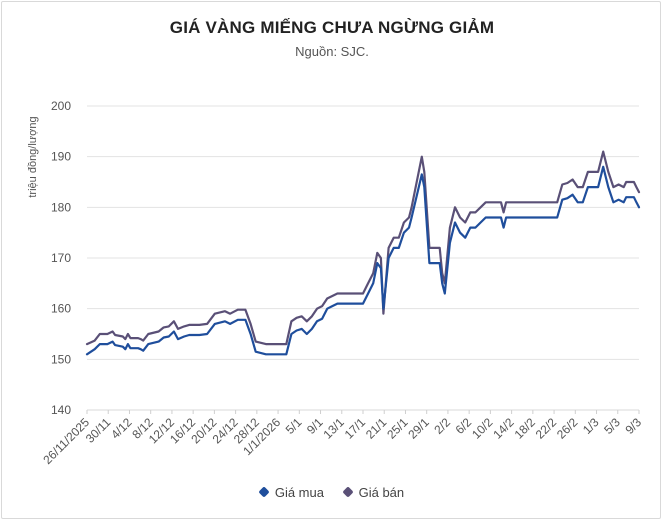 This screenshot has width=664, height=522. Describe the element at coordinates (442, 426) in the screenshot. I see `x-tick-label: 2/2` at that location.